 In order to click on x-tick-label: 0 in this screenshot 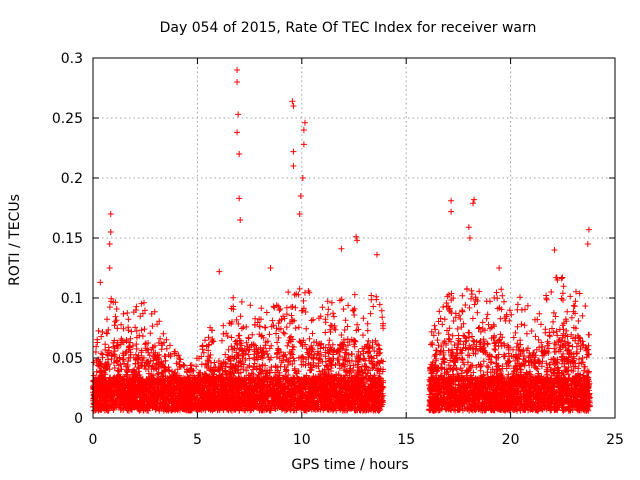, I will do `click(93, 440)`.